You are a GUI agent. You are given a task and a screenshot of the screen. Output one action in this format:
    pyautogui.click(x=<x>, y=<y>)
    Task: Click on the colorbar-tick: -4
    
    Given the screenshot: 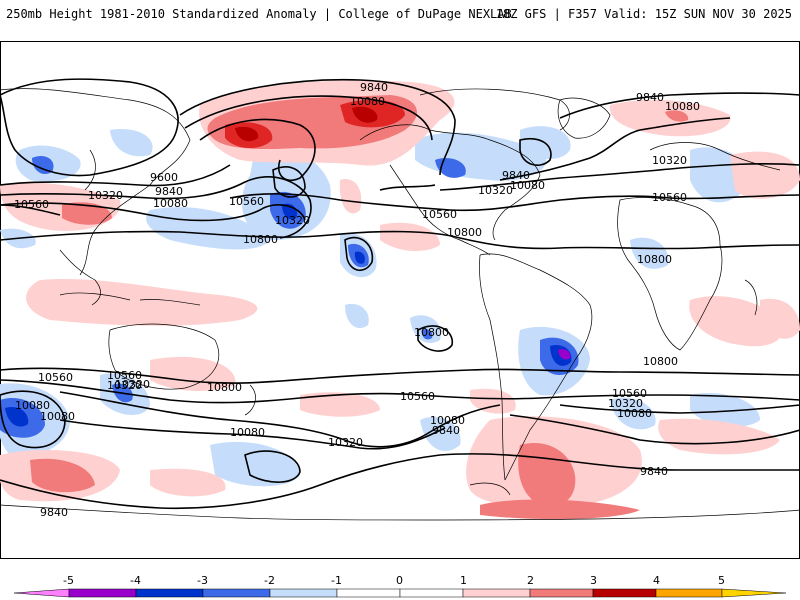 What is the action you would take?
    pyautogui.click(x=135, y=580)
    